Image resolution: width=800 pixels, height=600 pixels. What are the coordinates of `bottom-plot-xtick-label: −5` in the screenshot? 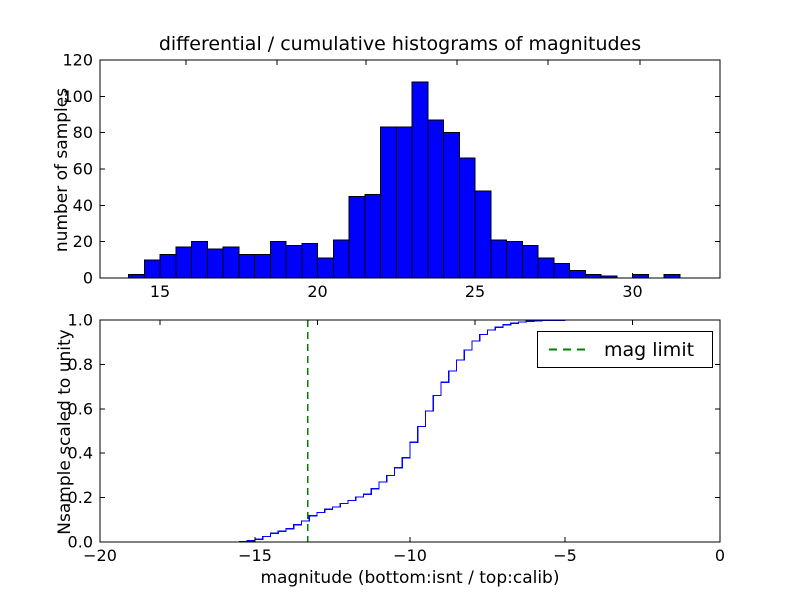 It's located at (565, 555).